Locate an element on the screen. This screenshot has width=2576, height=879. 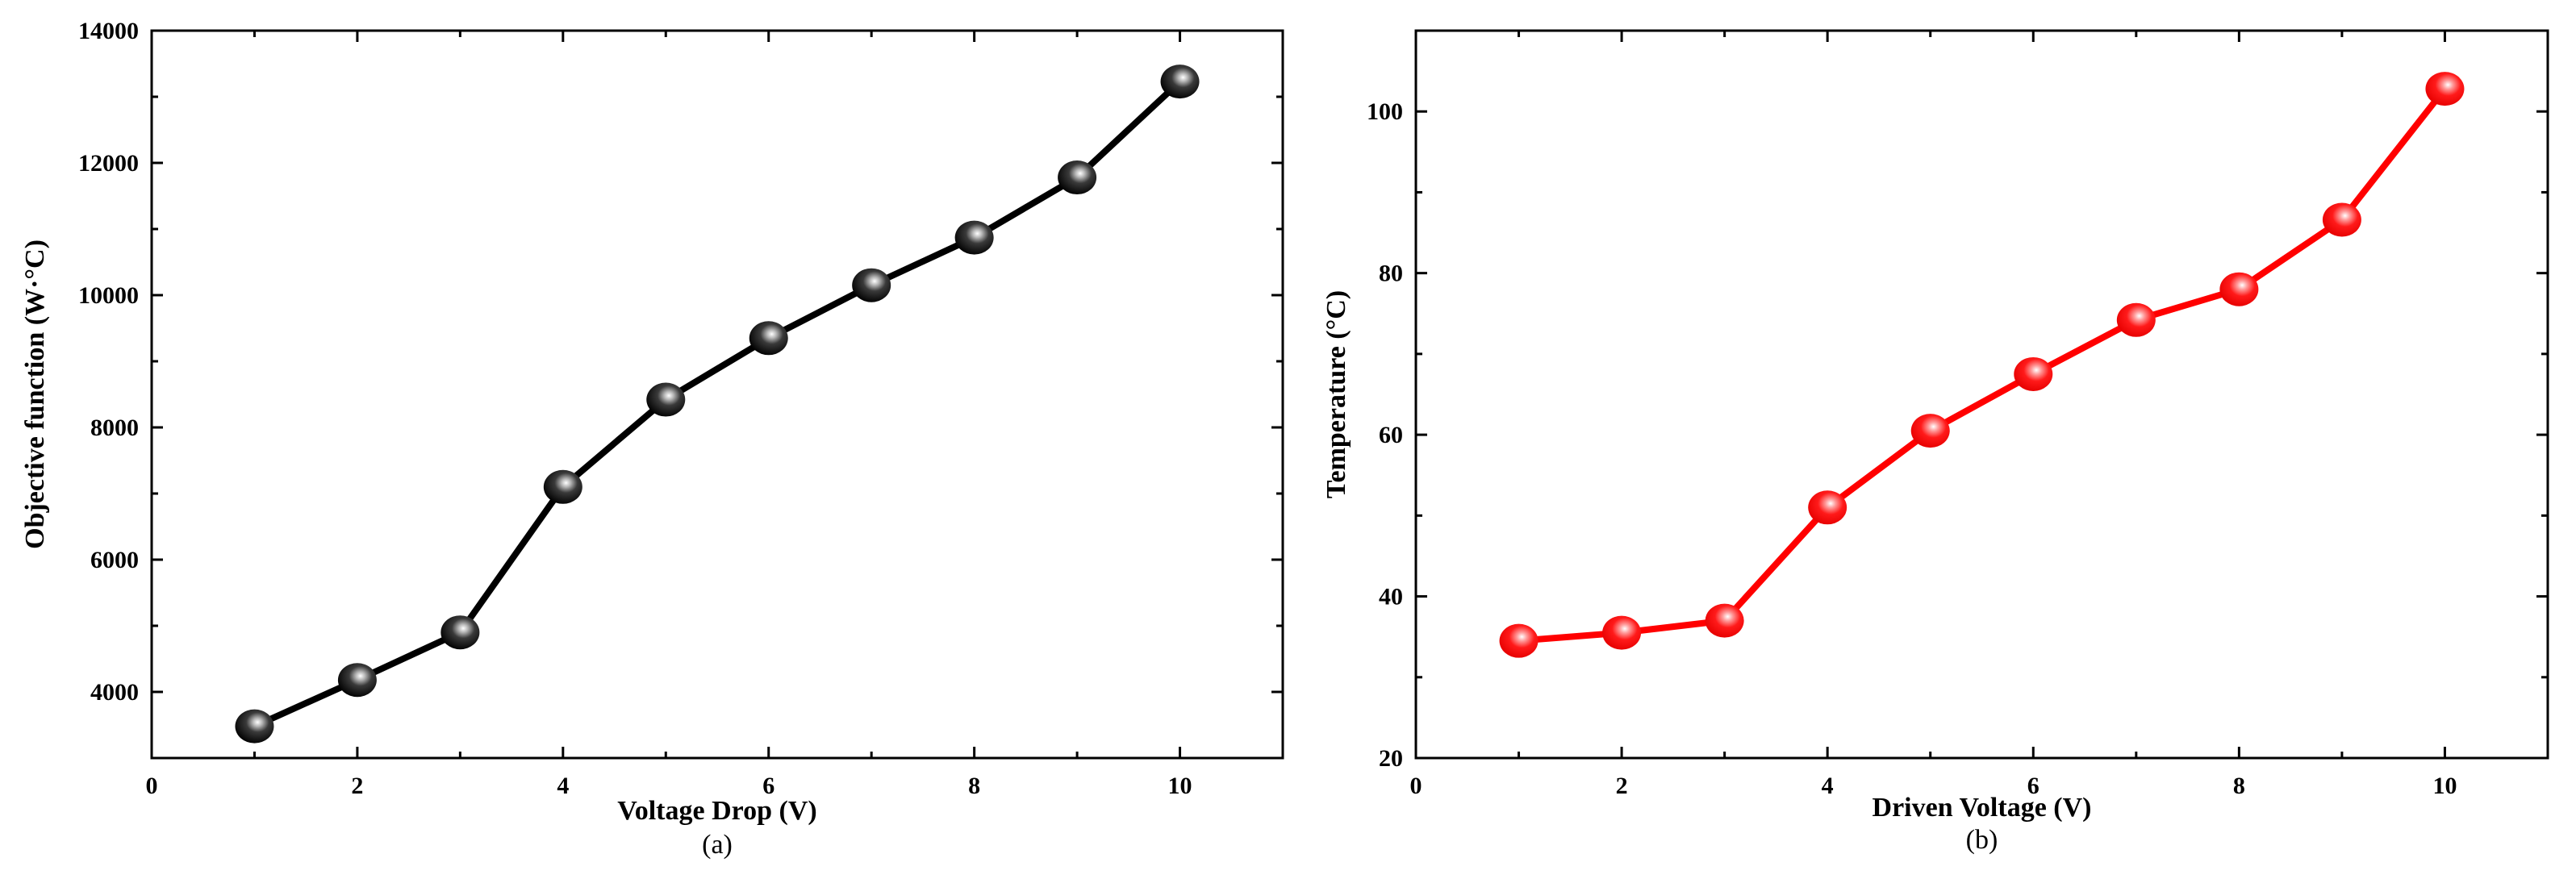
x-axis-label: Driven Voltage (V) is located at coordinates (1983, 808).